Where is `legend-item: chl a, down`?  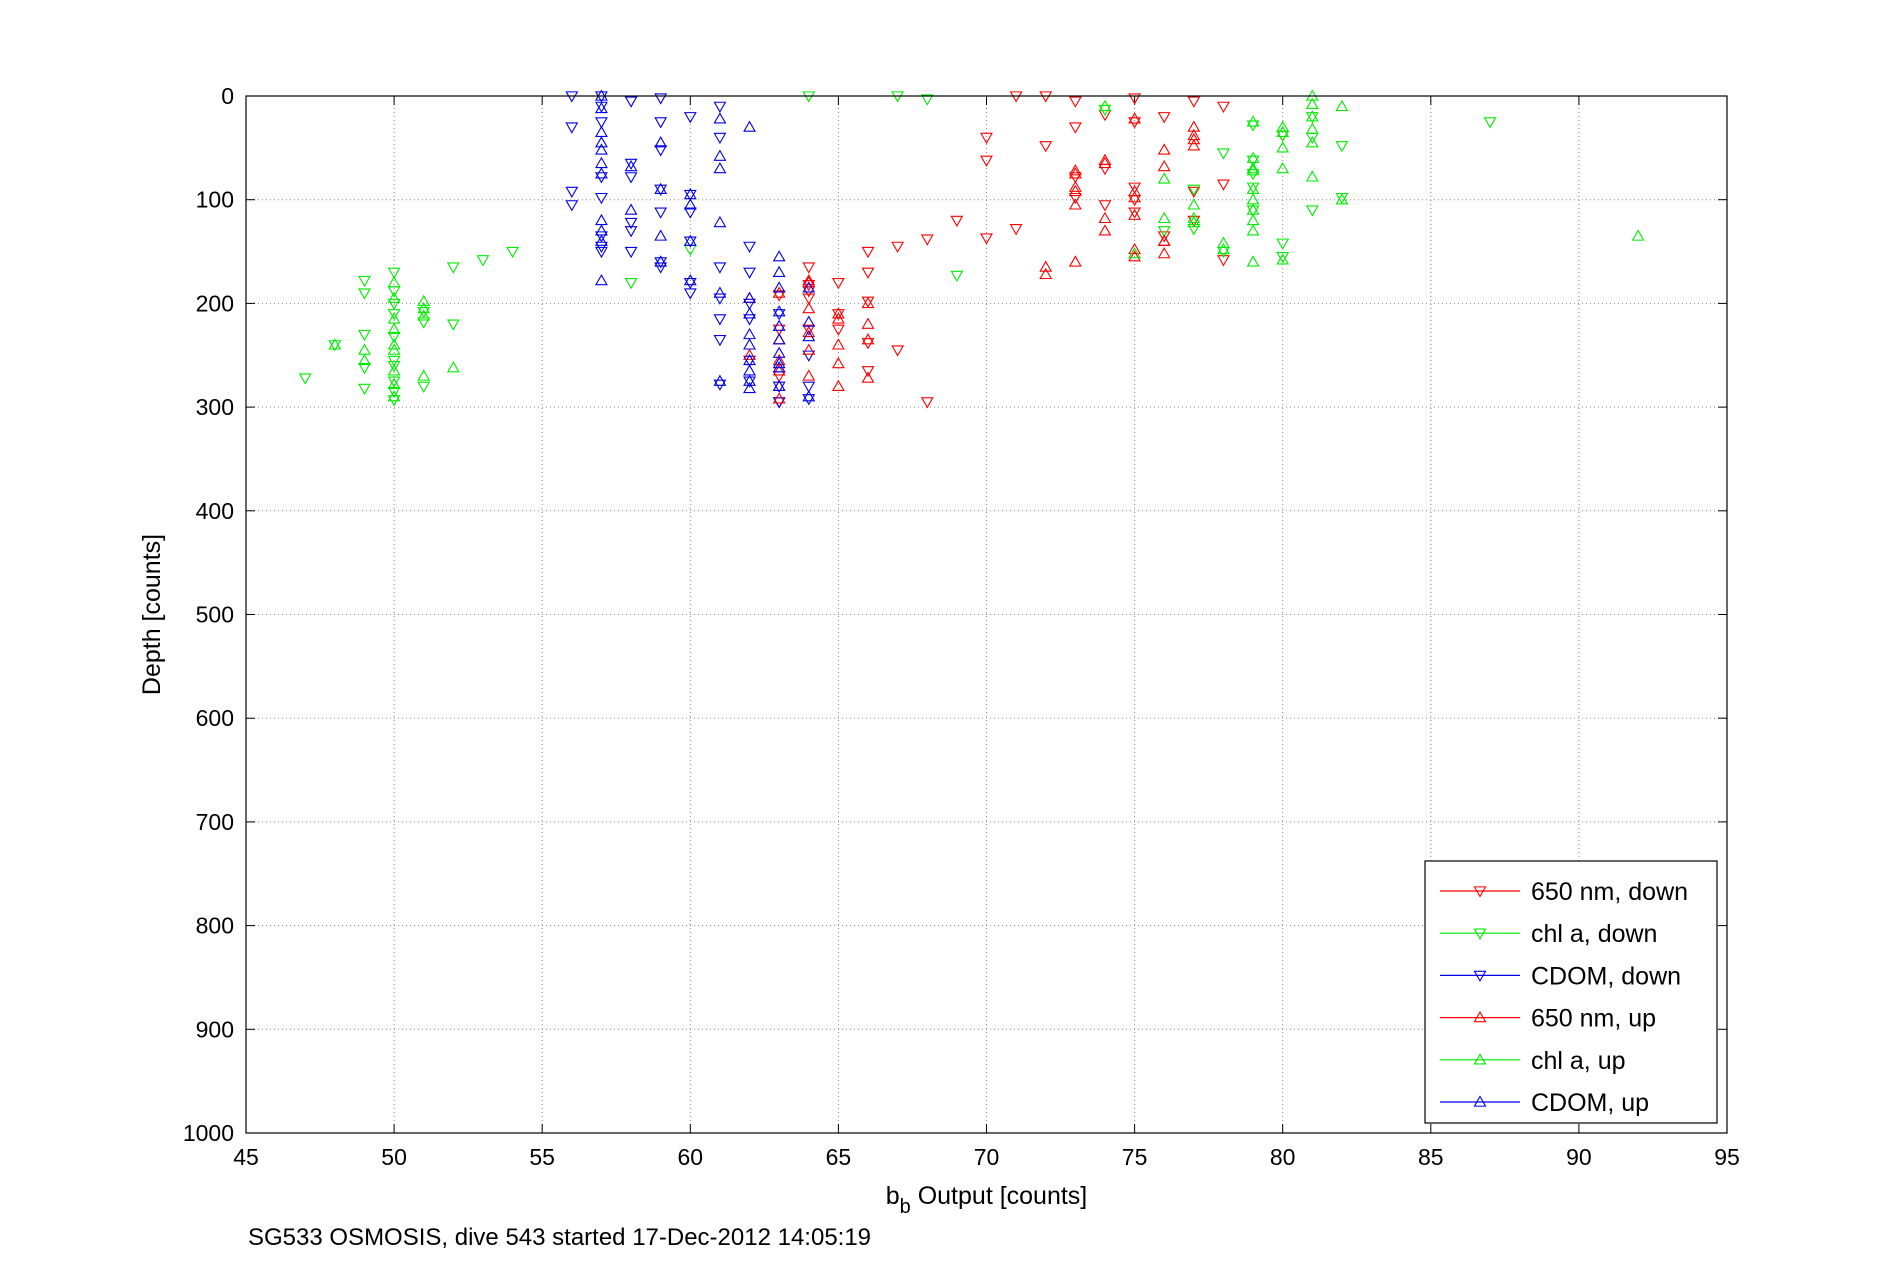
legend-item: chl a, down is located at coordinates (1548, 934).